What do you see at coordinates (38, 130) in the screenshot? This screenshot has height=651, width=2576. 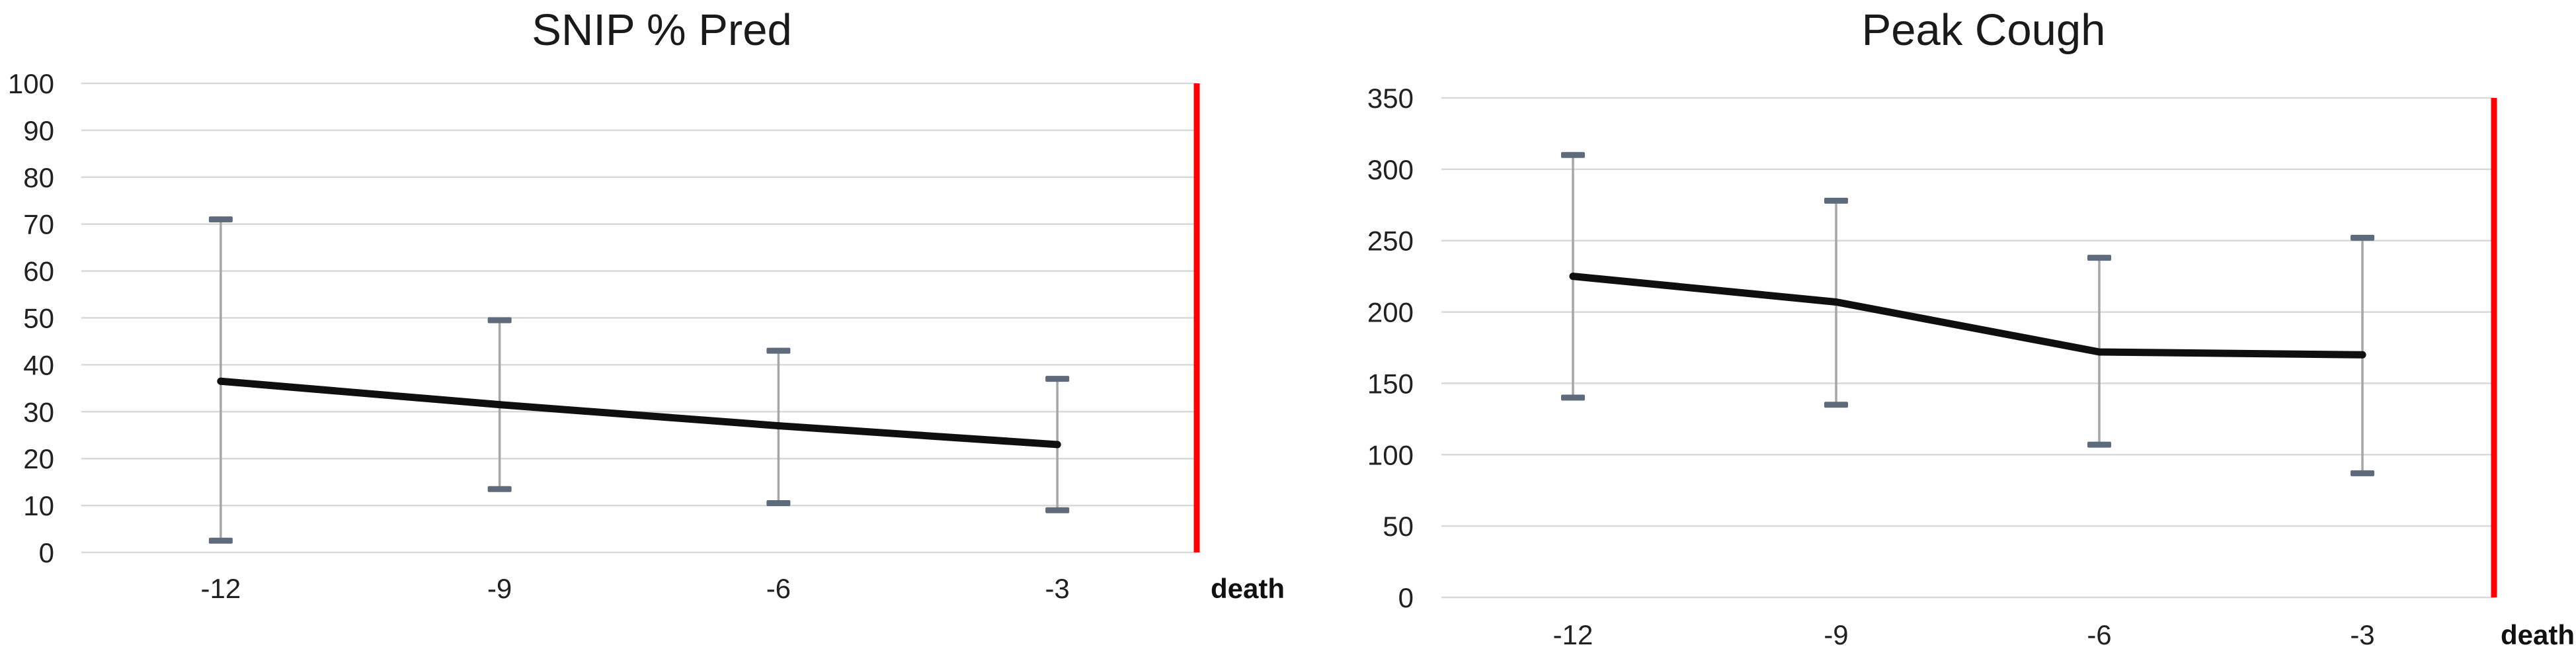 I see `y-tick-label: 90` at bounding box center [38, 130].